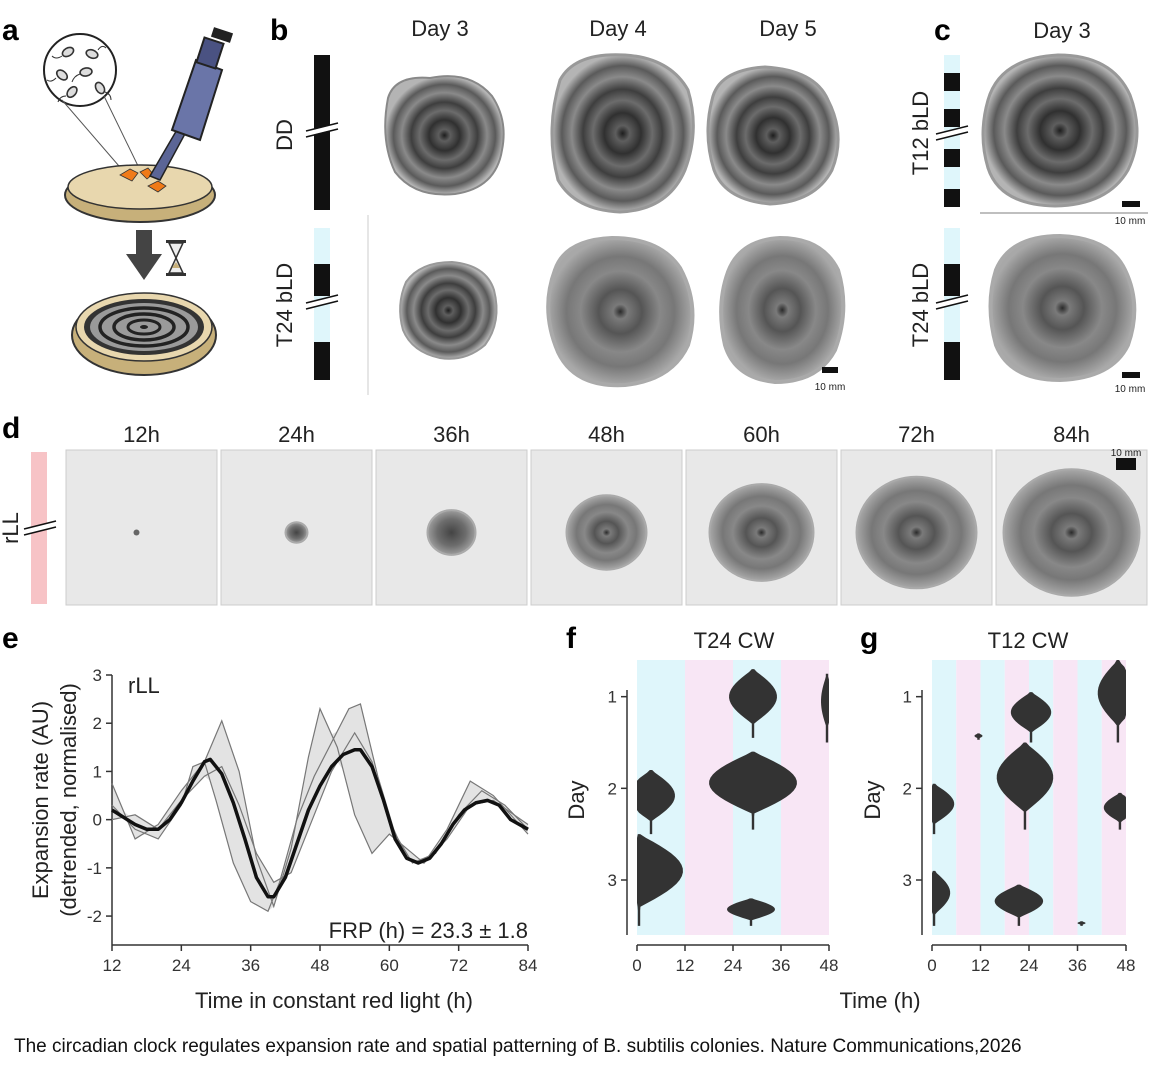 Image resolution: width=1170 pixels, height=1074 pixels. I want to click on panel-letter-b: b, so click(279, 30).